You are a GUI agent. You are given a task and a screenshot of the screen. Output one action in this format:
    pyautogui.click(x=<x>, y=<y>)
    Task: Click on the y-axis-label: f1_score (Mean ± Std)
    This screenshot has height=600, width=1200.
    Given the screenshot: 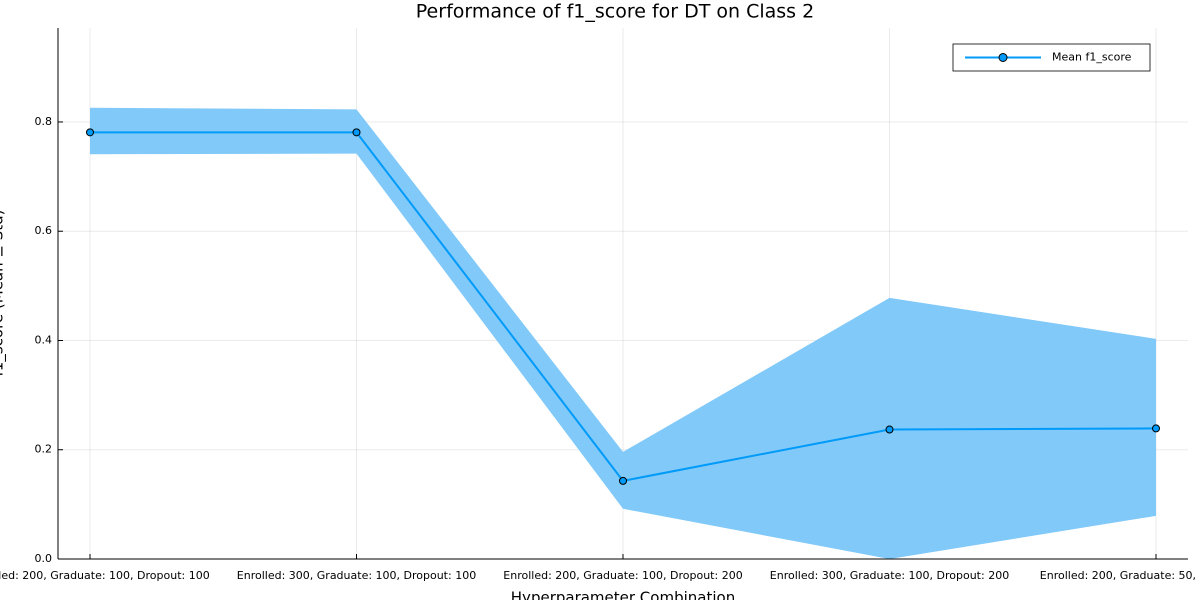 What is the action you would take?
    pyautogui.click(x=4, y=293)
    